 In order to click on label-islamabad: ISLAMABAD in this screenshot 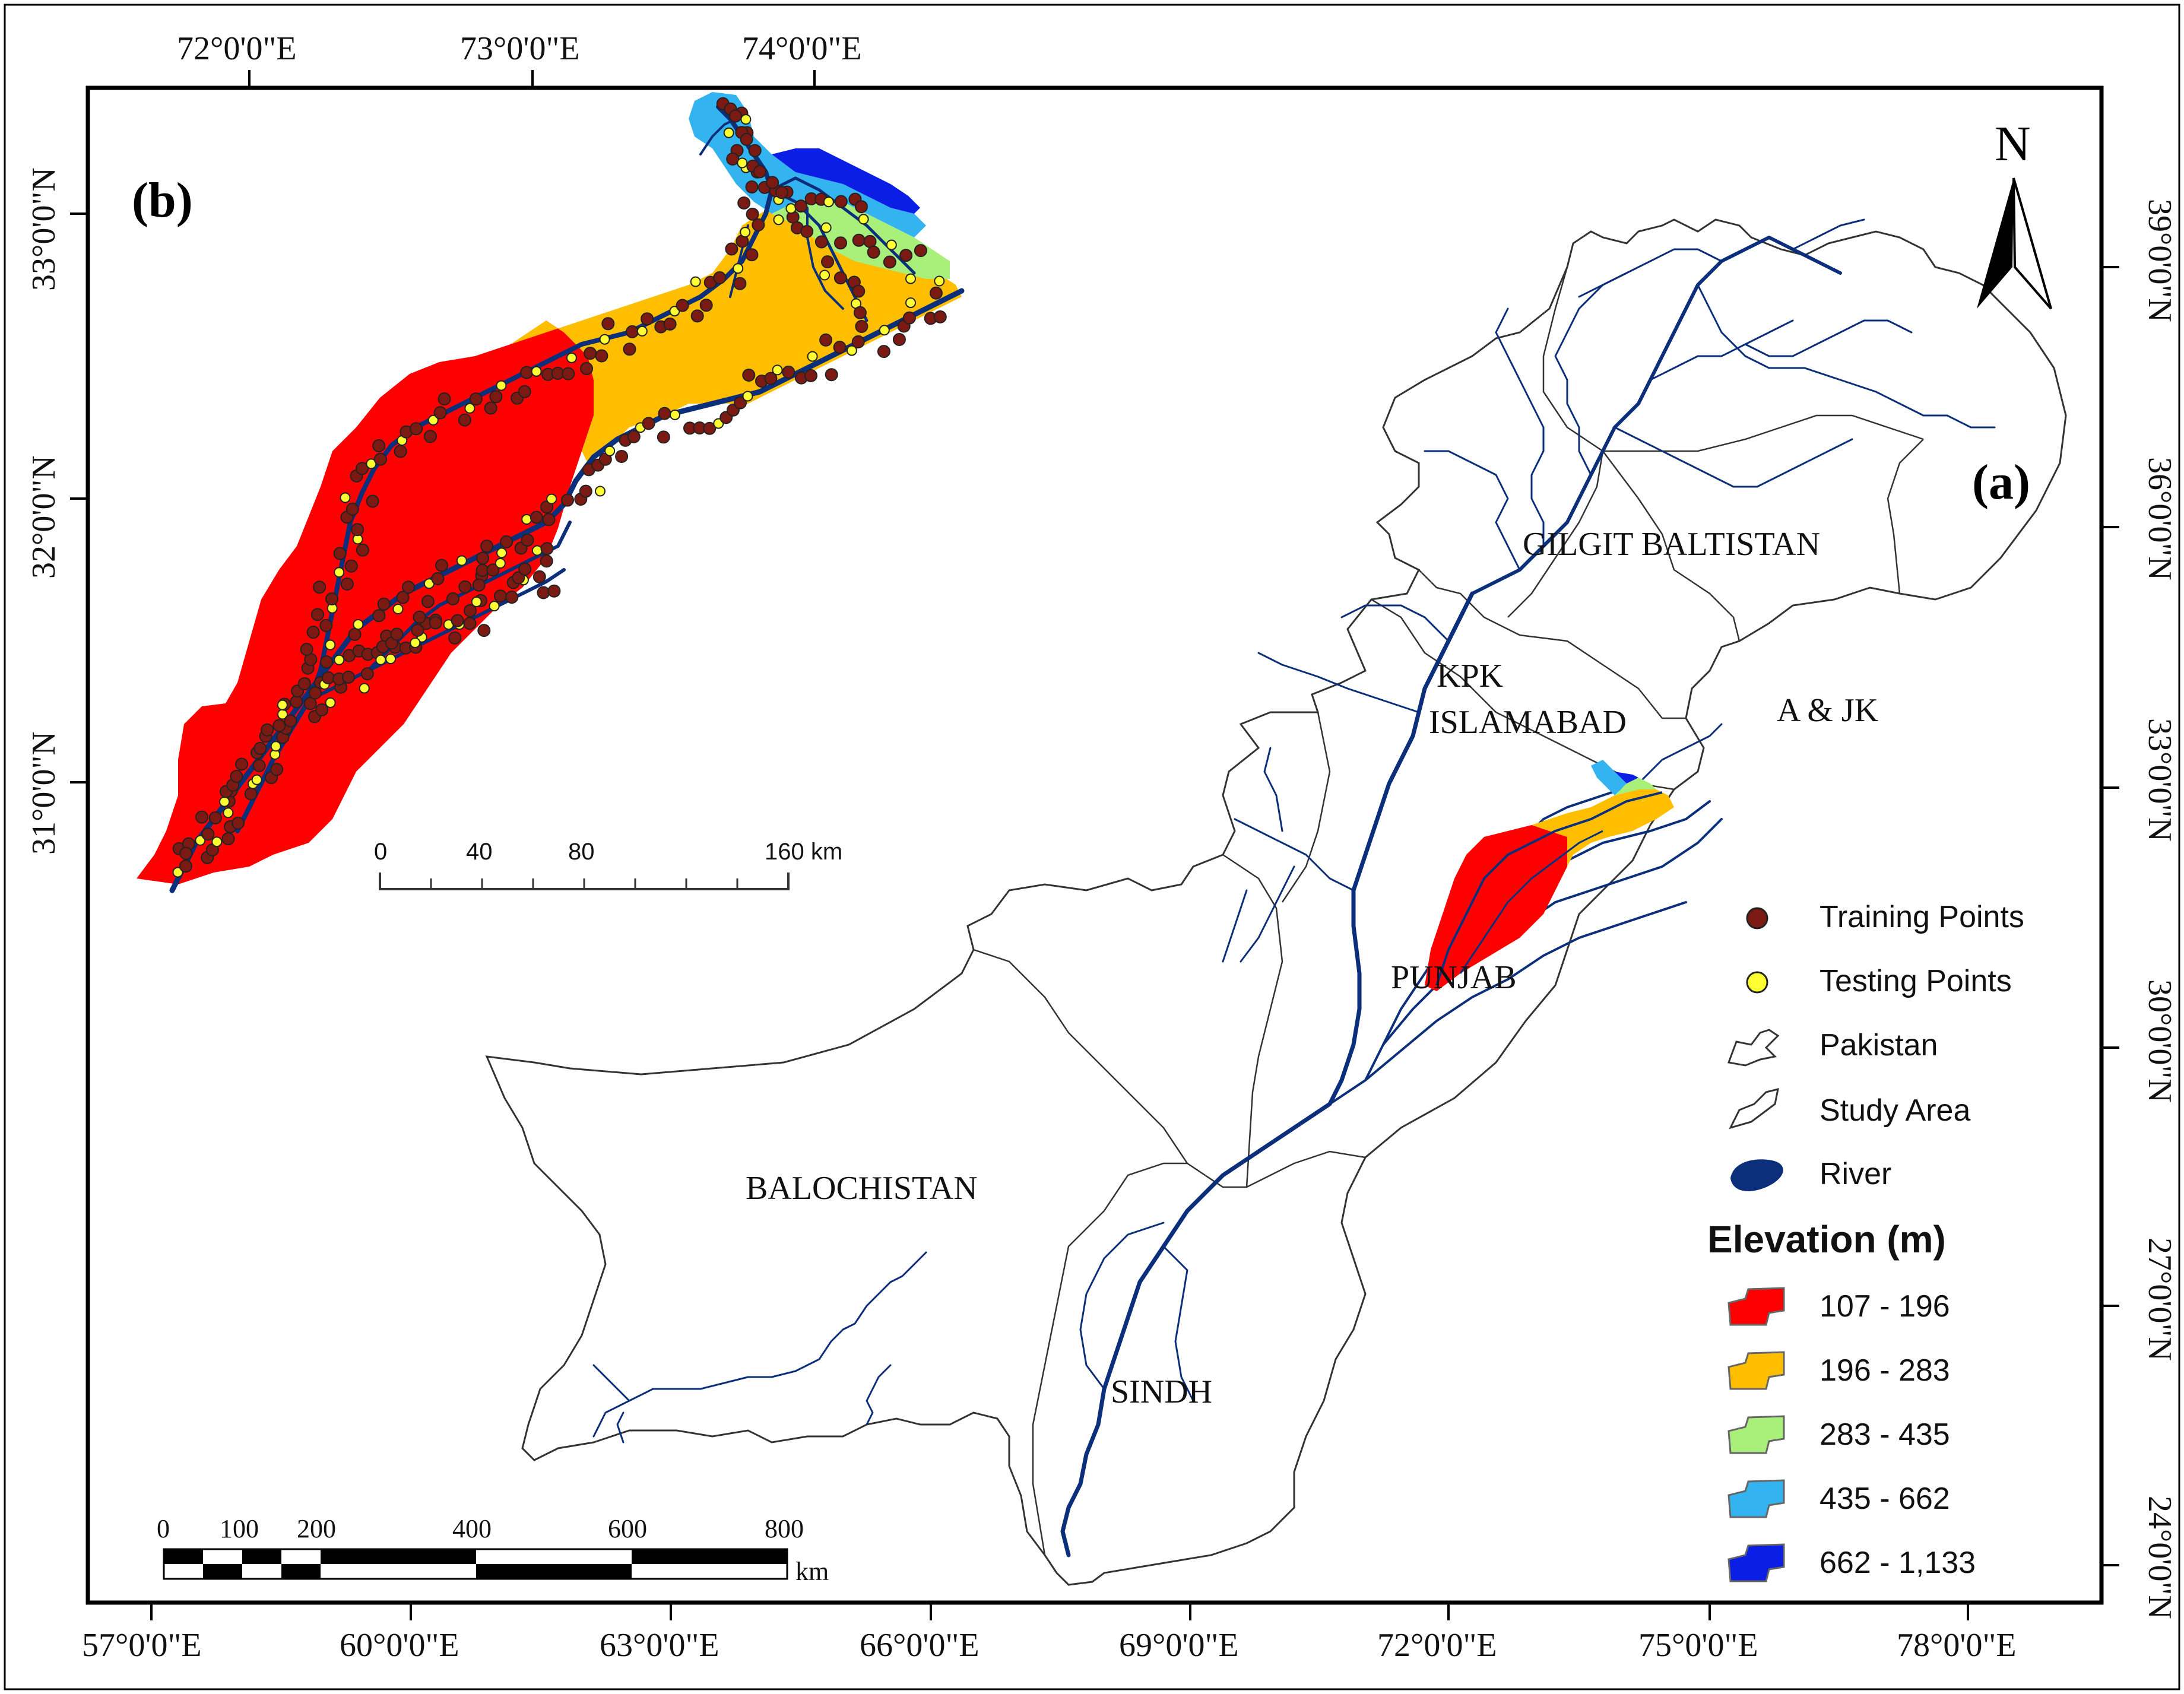, I will do `click(1528, 723)`.